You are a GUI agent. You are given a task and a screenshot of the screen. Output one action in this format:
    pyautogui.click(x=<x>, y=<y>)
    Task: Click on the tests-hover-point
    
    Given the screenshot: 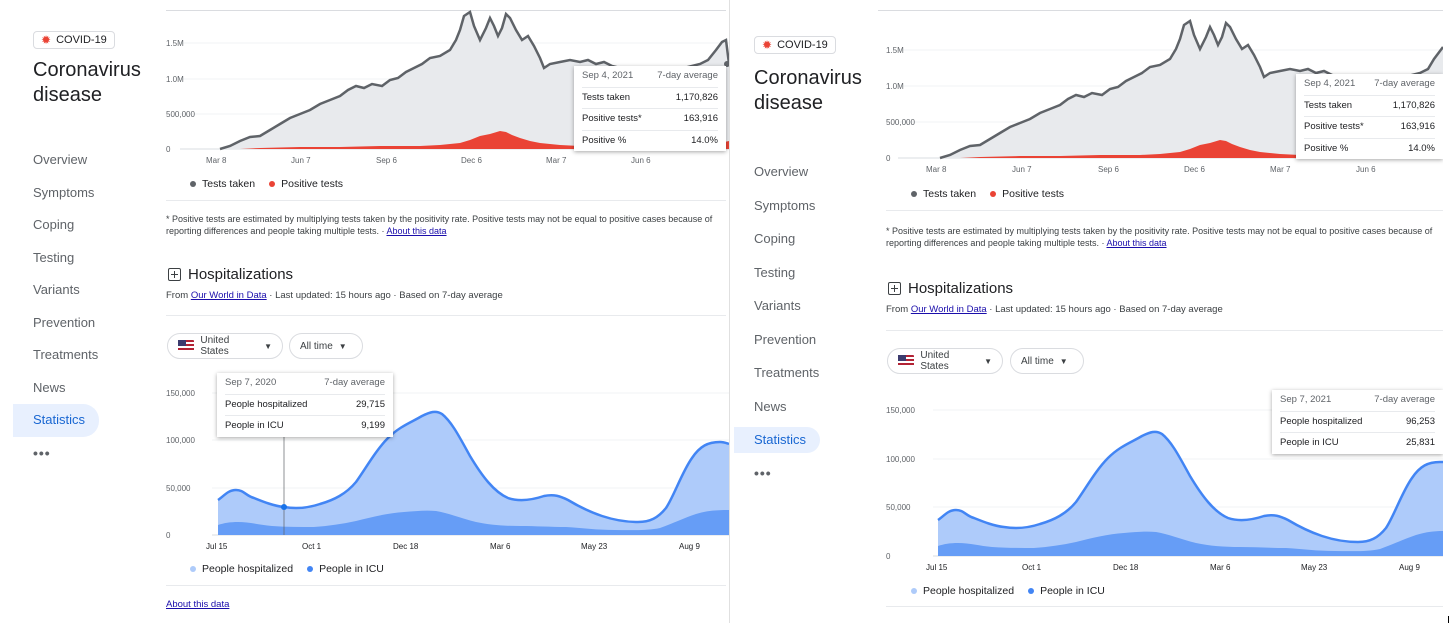 What is the action you would take?
    pyautogui.click(x=726, y=64)
    